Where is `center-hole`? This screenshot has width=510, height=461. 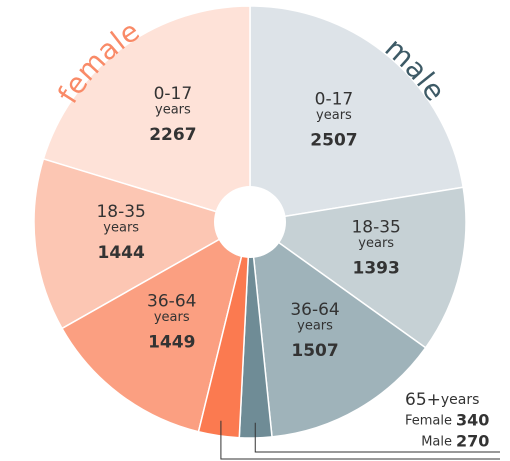 center-hole is located at coordinates (250, 222).